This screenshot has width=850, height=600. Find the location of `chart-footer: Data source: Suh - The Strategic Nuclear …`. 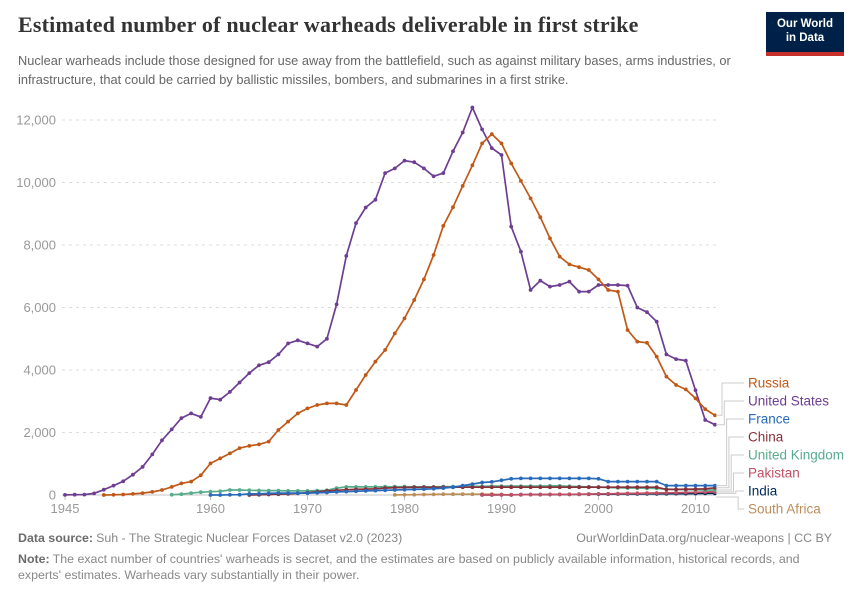

chart-footer: Data source: Suh - The Strategic Nuclear … is located at coordinates (425, 557).